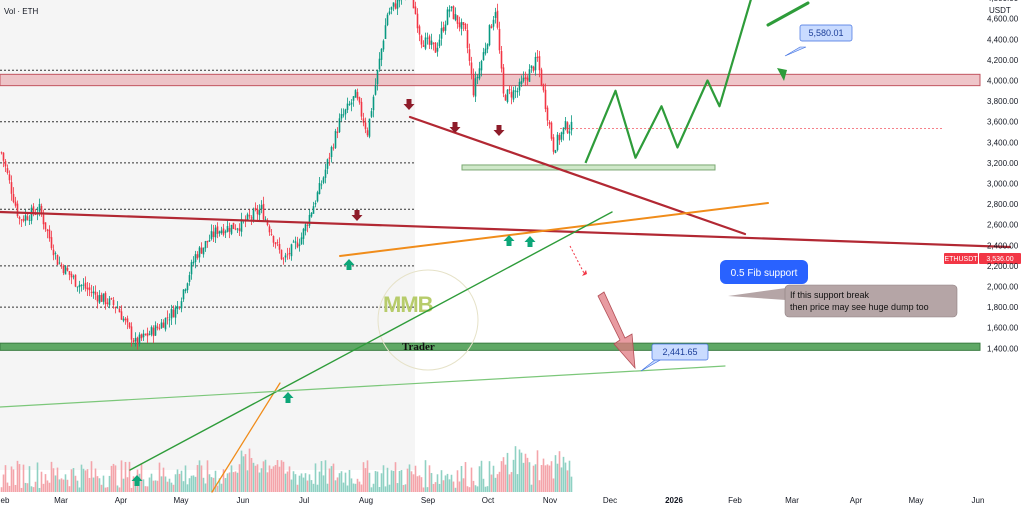 The height and width of the screenshot is (511, 1024). What do you see at coordinates (490, 346) in the screenshot?
I see `bottom-support-zone` at bounding box center [490, 346].